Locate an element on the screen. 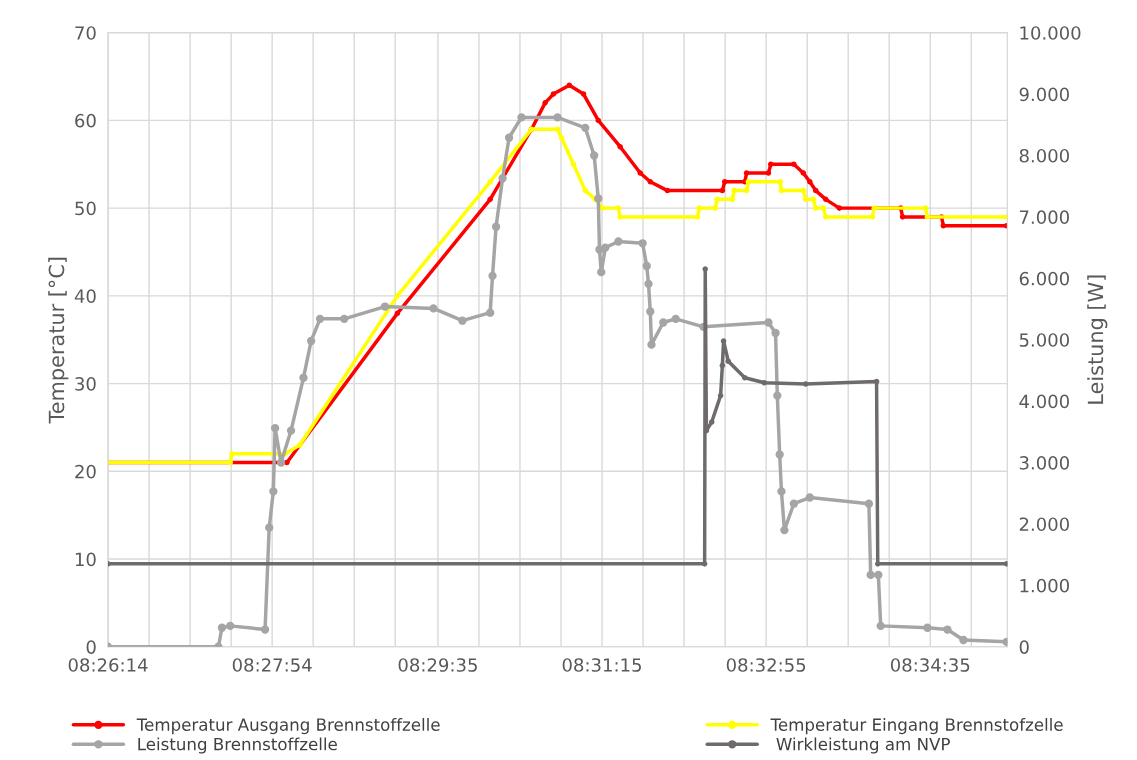  x-tick-label: 08:29:35 is located at coordinates (437, 665).